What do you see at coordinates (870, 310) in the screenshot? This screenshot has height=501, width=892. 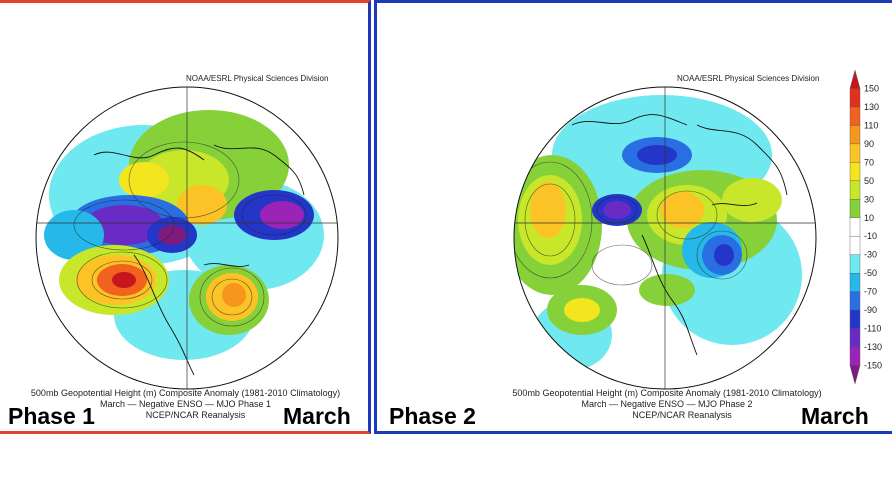 I see `legend-tick-label: -90` at bounding box center [870, 310].